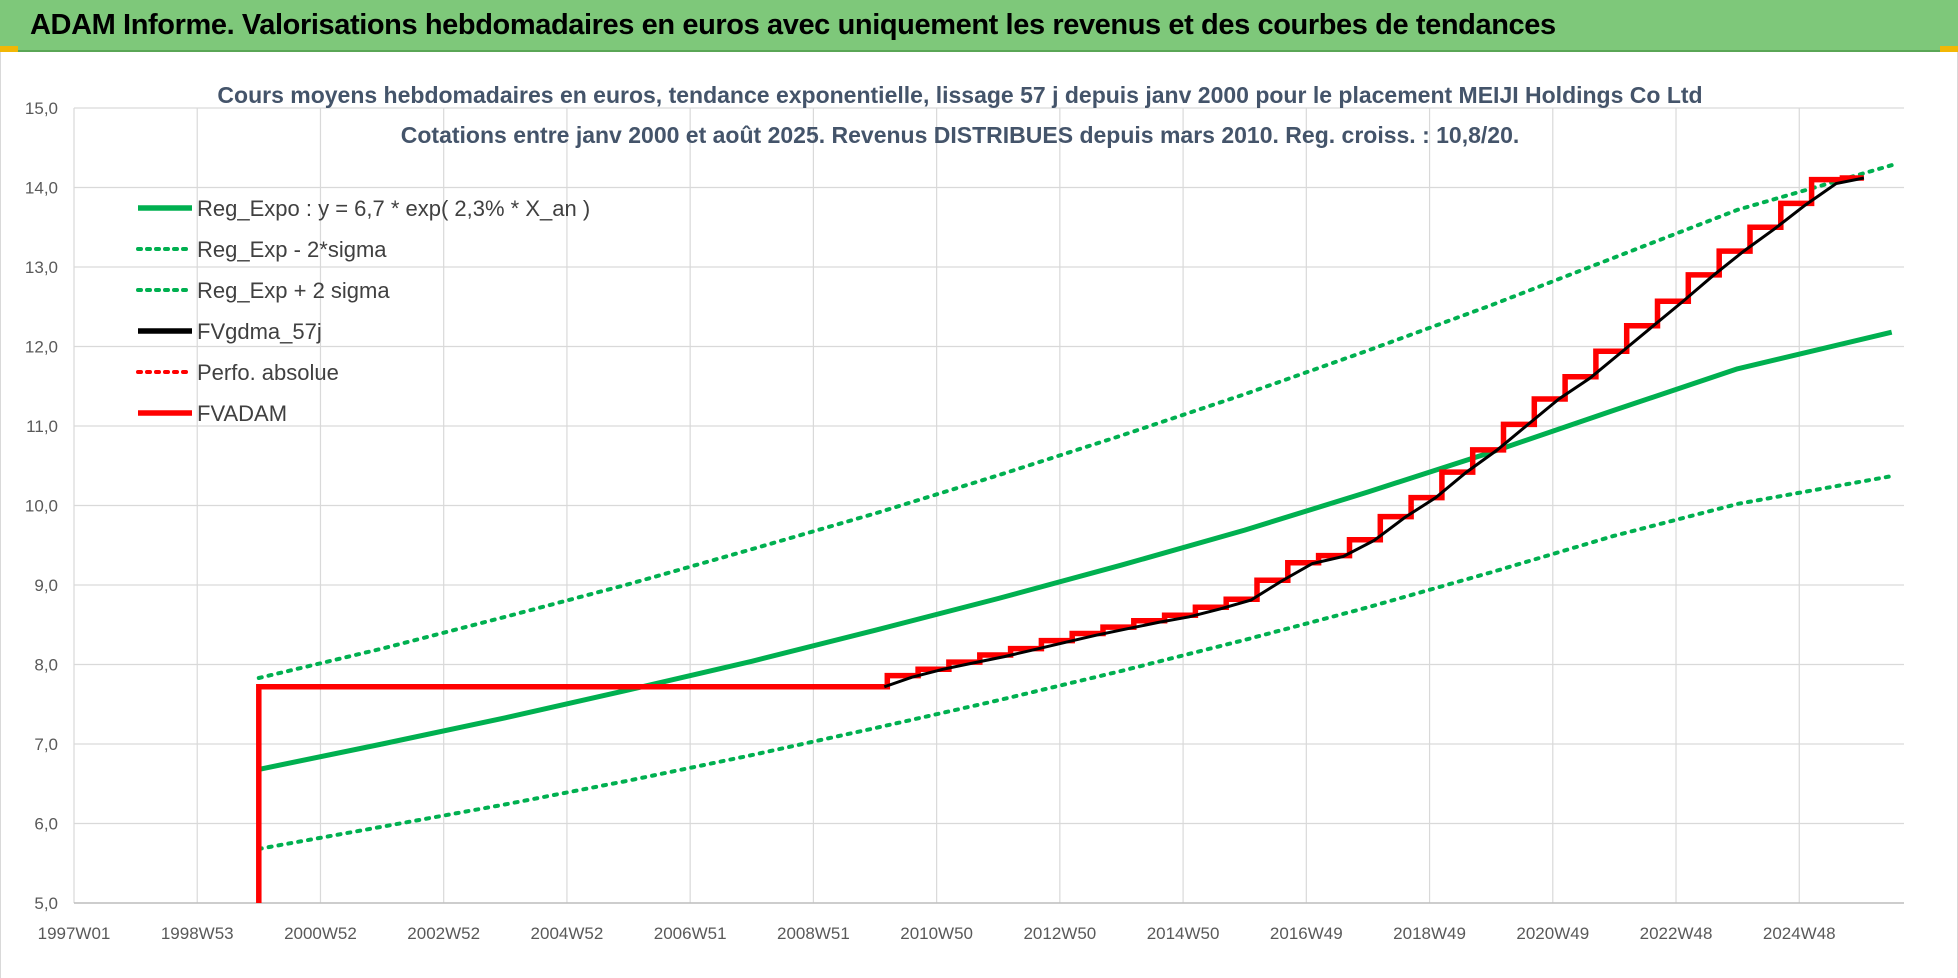 The height and width of the screenshot is (978, 1958). I want to click on y-tick-label: 11,0, so click(42, 426).